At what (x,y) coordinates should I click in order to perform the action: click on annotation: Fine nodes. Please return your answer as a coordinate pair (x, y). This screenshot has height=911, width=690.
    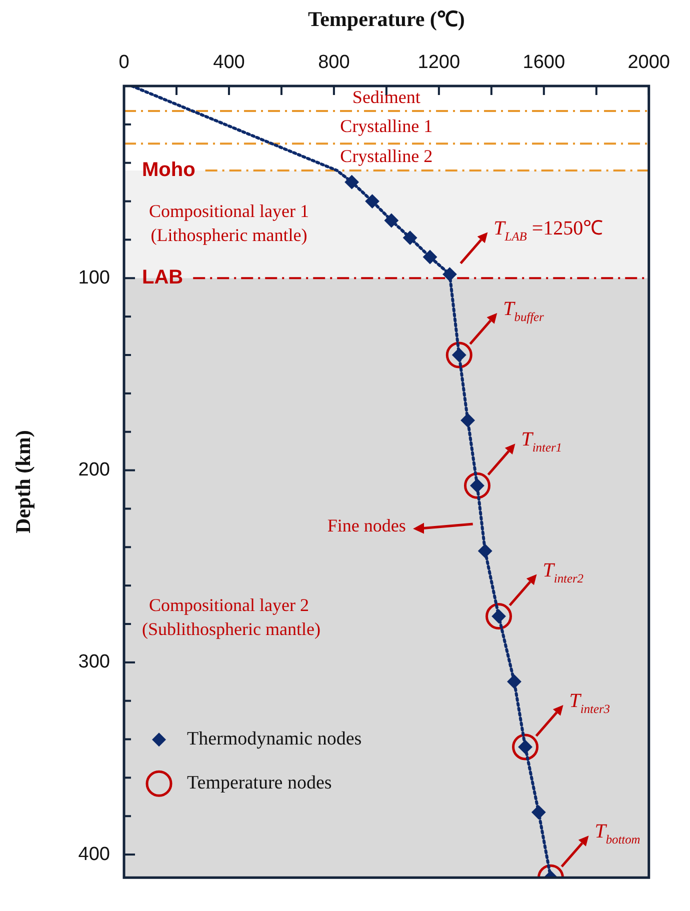
    Looking at the image, I should click on (366, 526).